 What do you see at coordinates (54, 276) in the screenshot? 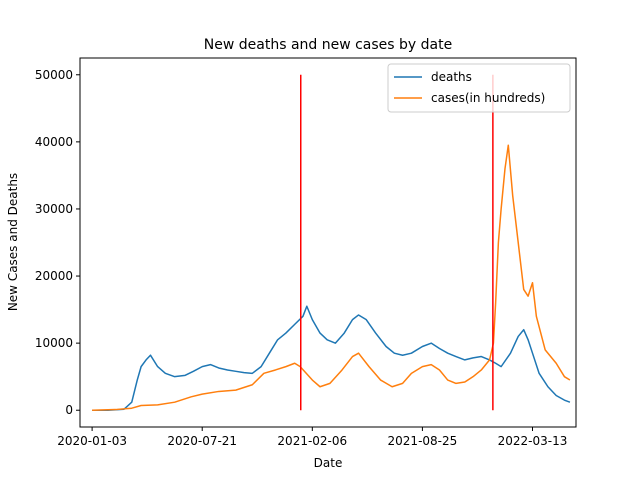
I see `y-tick-label: 20000` at bounding box center [54, 276].